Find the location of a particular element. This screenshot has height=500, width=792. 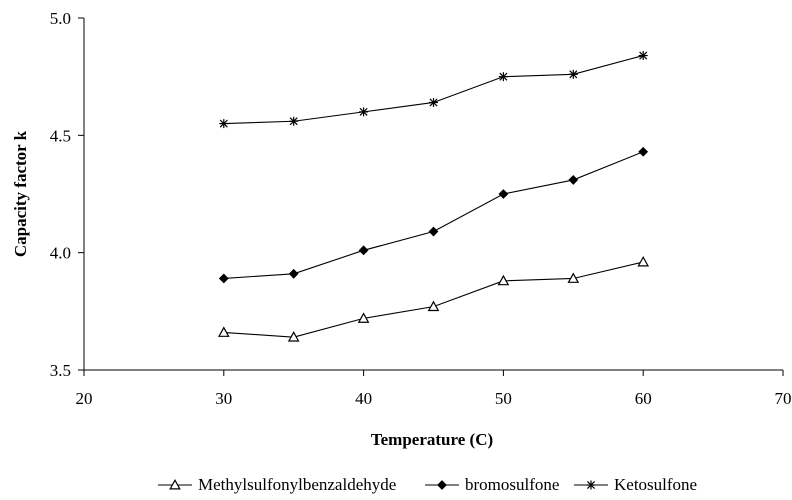

legend-label: Methylsulfonylbenzaldehyde is located at coordinates (297, 484).